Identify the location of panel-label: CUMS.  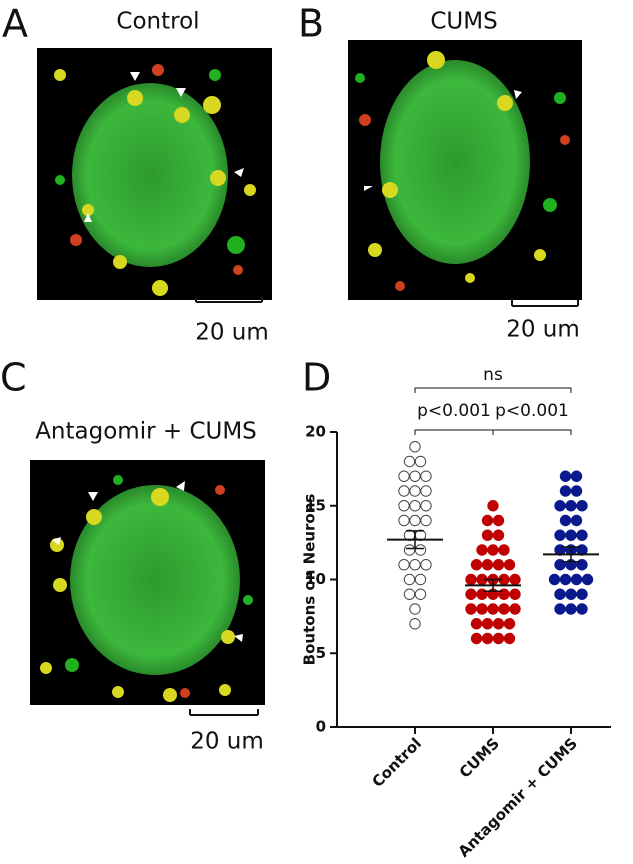
(463, 22).